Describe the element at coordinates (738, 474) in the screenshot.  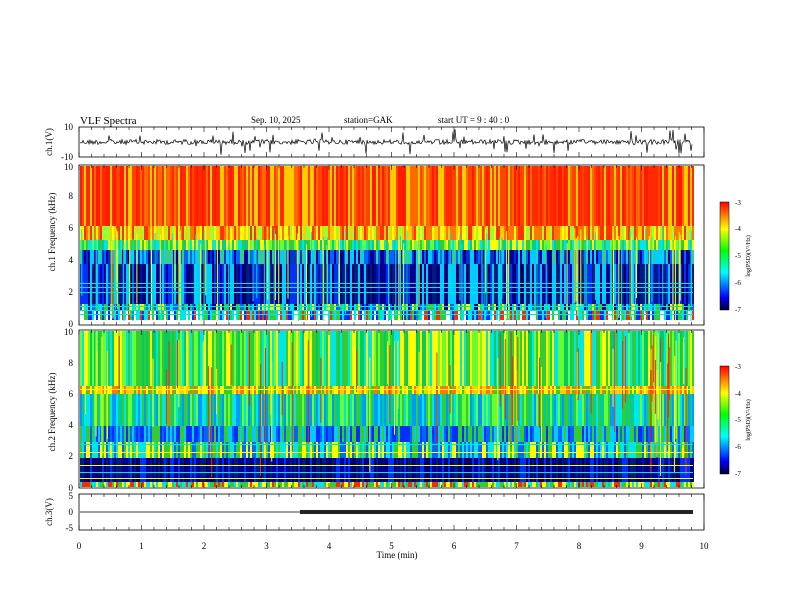
I see `ch2-cb-tick-m7: -7` at that location.